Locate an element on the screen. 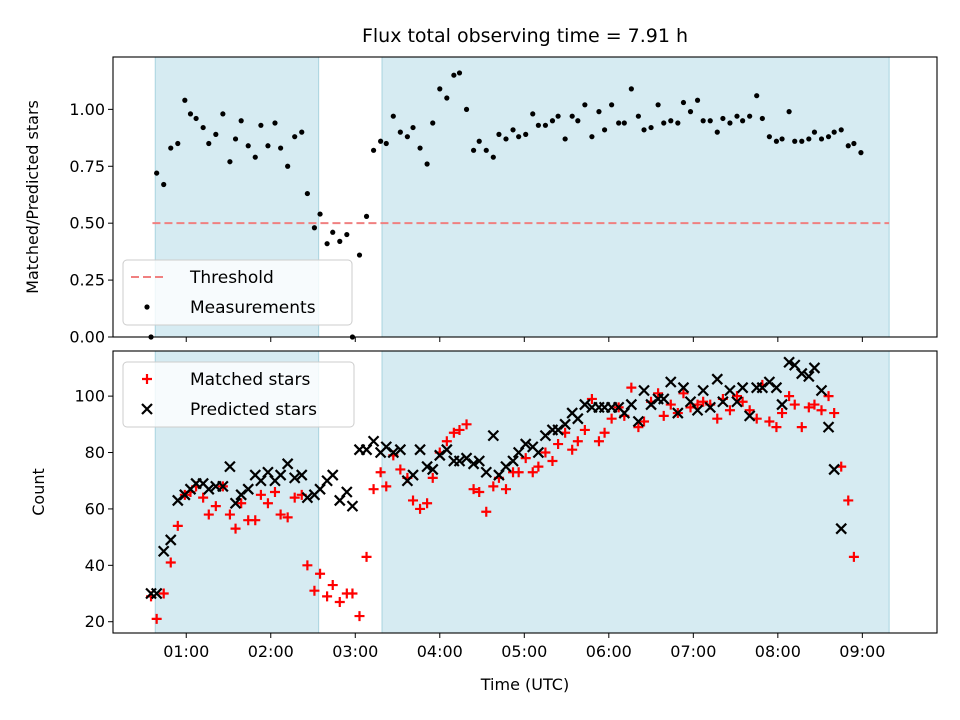  legend-box is located at coordinates (237, 292).